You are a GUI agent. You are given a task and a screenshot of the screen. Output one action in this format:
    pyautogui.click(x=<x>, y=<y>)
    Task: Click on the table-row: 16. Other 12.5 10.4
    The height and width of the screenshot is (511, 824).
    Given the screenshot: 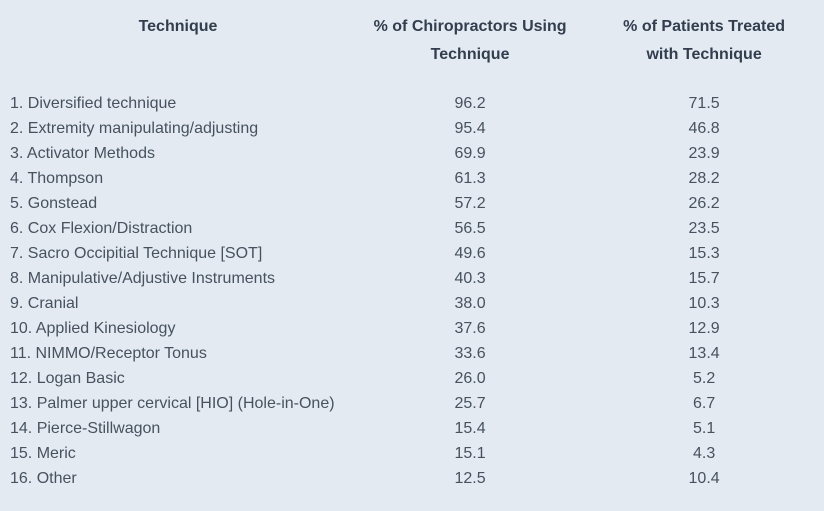 What is the action you would take?
    pyautogui.click(x=412, y=478)
    